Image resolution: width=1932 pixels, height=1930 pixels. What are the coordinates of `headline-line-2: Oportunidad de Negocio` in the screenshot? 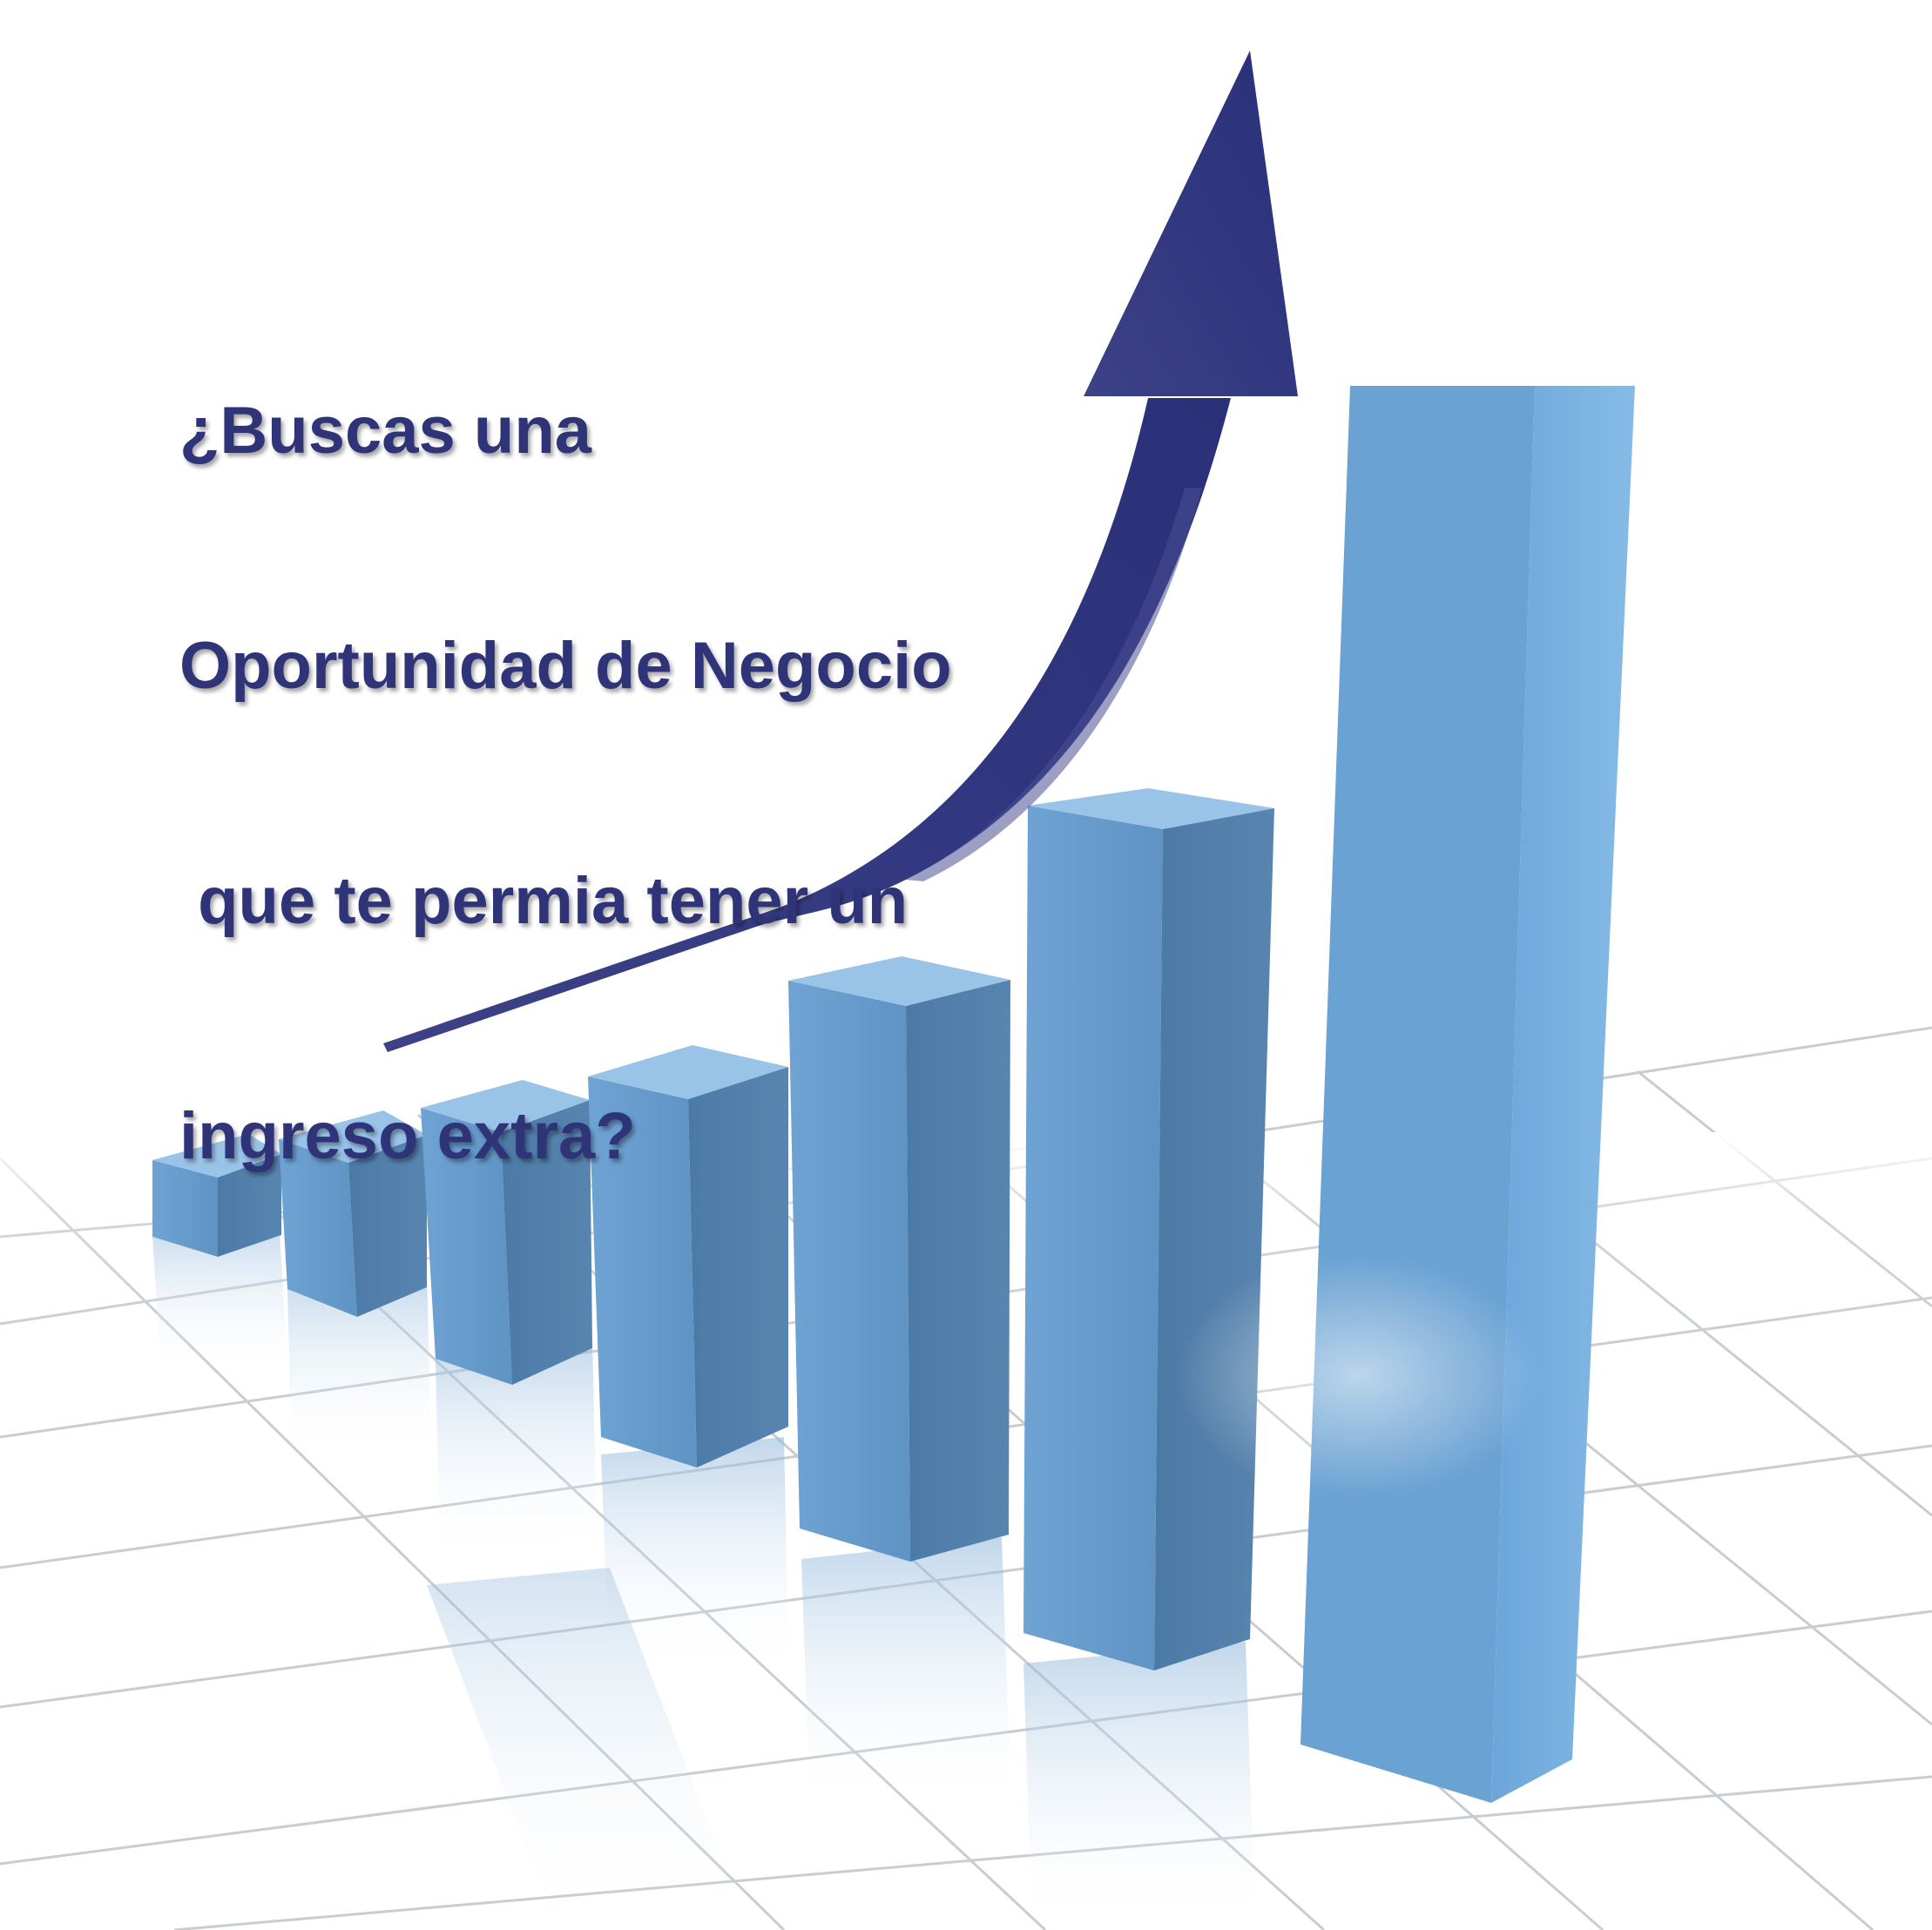 It's located at (565, 666).